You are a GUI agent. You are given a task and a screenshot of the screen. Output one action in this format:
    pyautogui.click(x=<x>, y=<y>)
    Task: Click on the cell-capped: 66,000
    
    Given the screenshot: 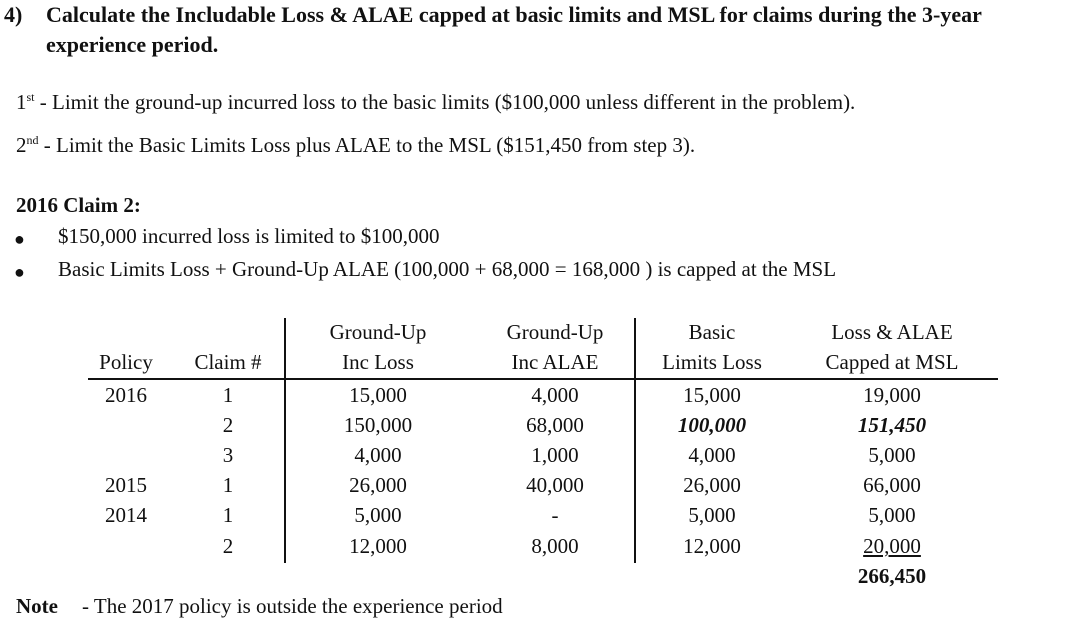 What is the action you would take?
    pyautogui.click(x=892, y=485)
    